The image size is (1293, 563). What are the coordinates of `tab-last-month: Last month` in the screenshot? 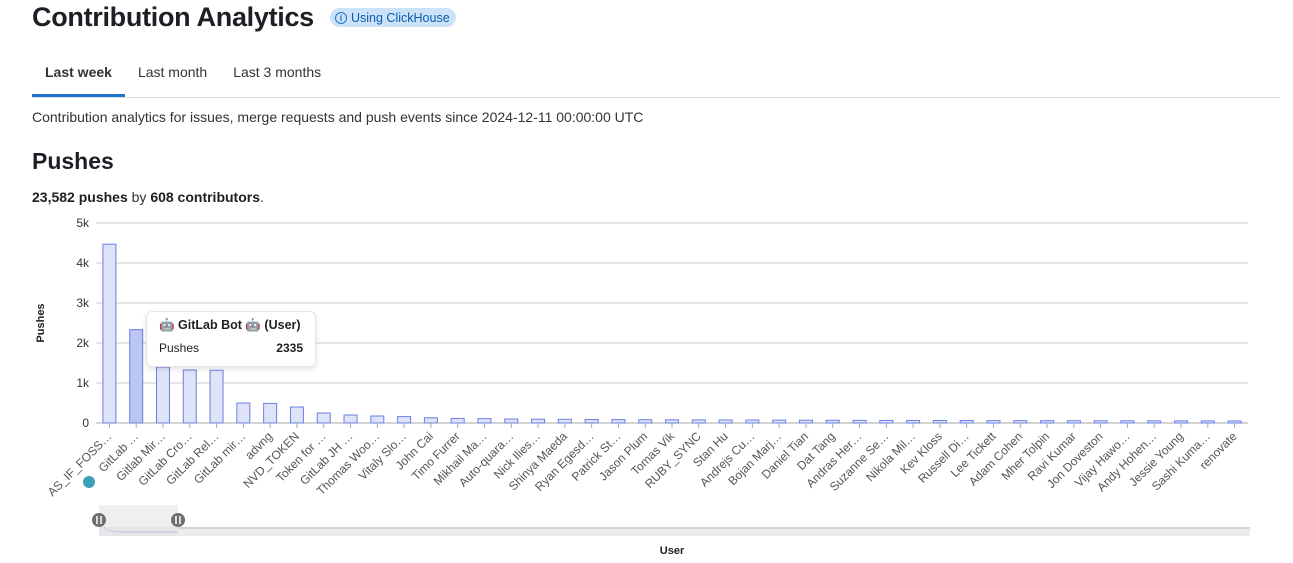 It's located at (172, 72).